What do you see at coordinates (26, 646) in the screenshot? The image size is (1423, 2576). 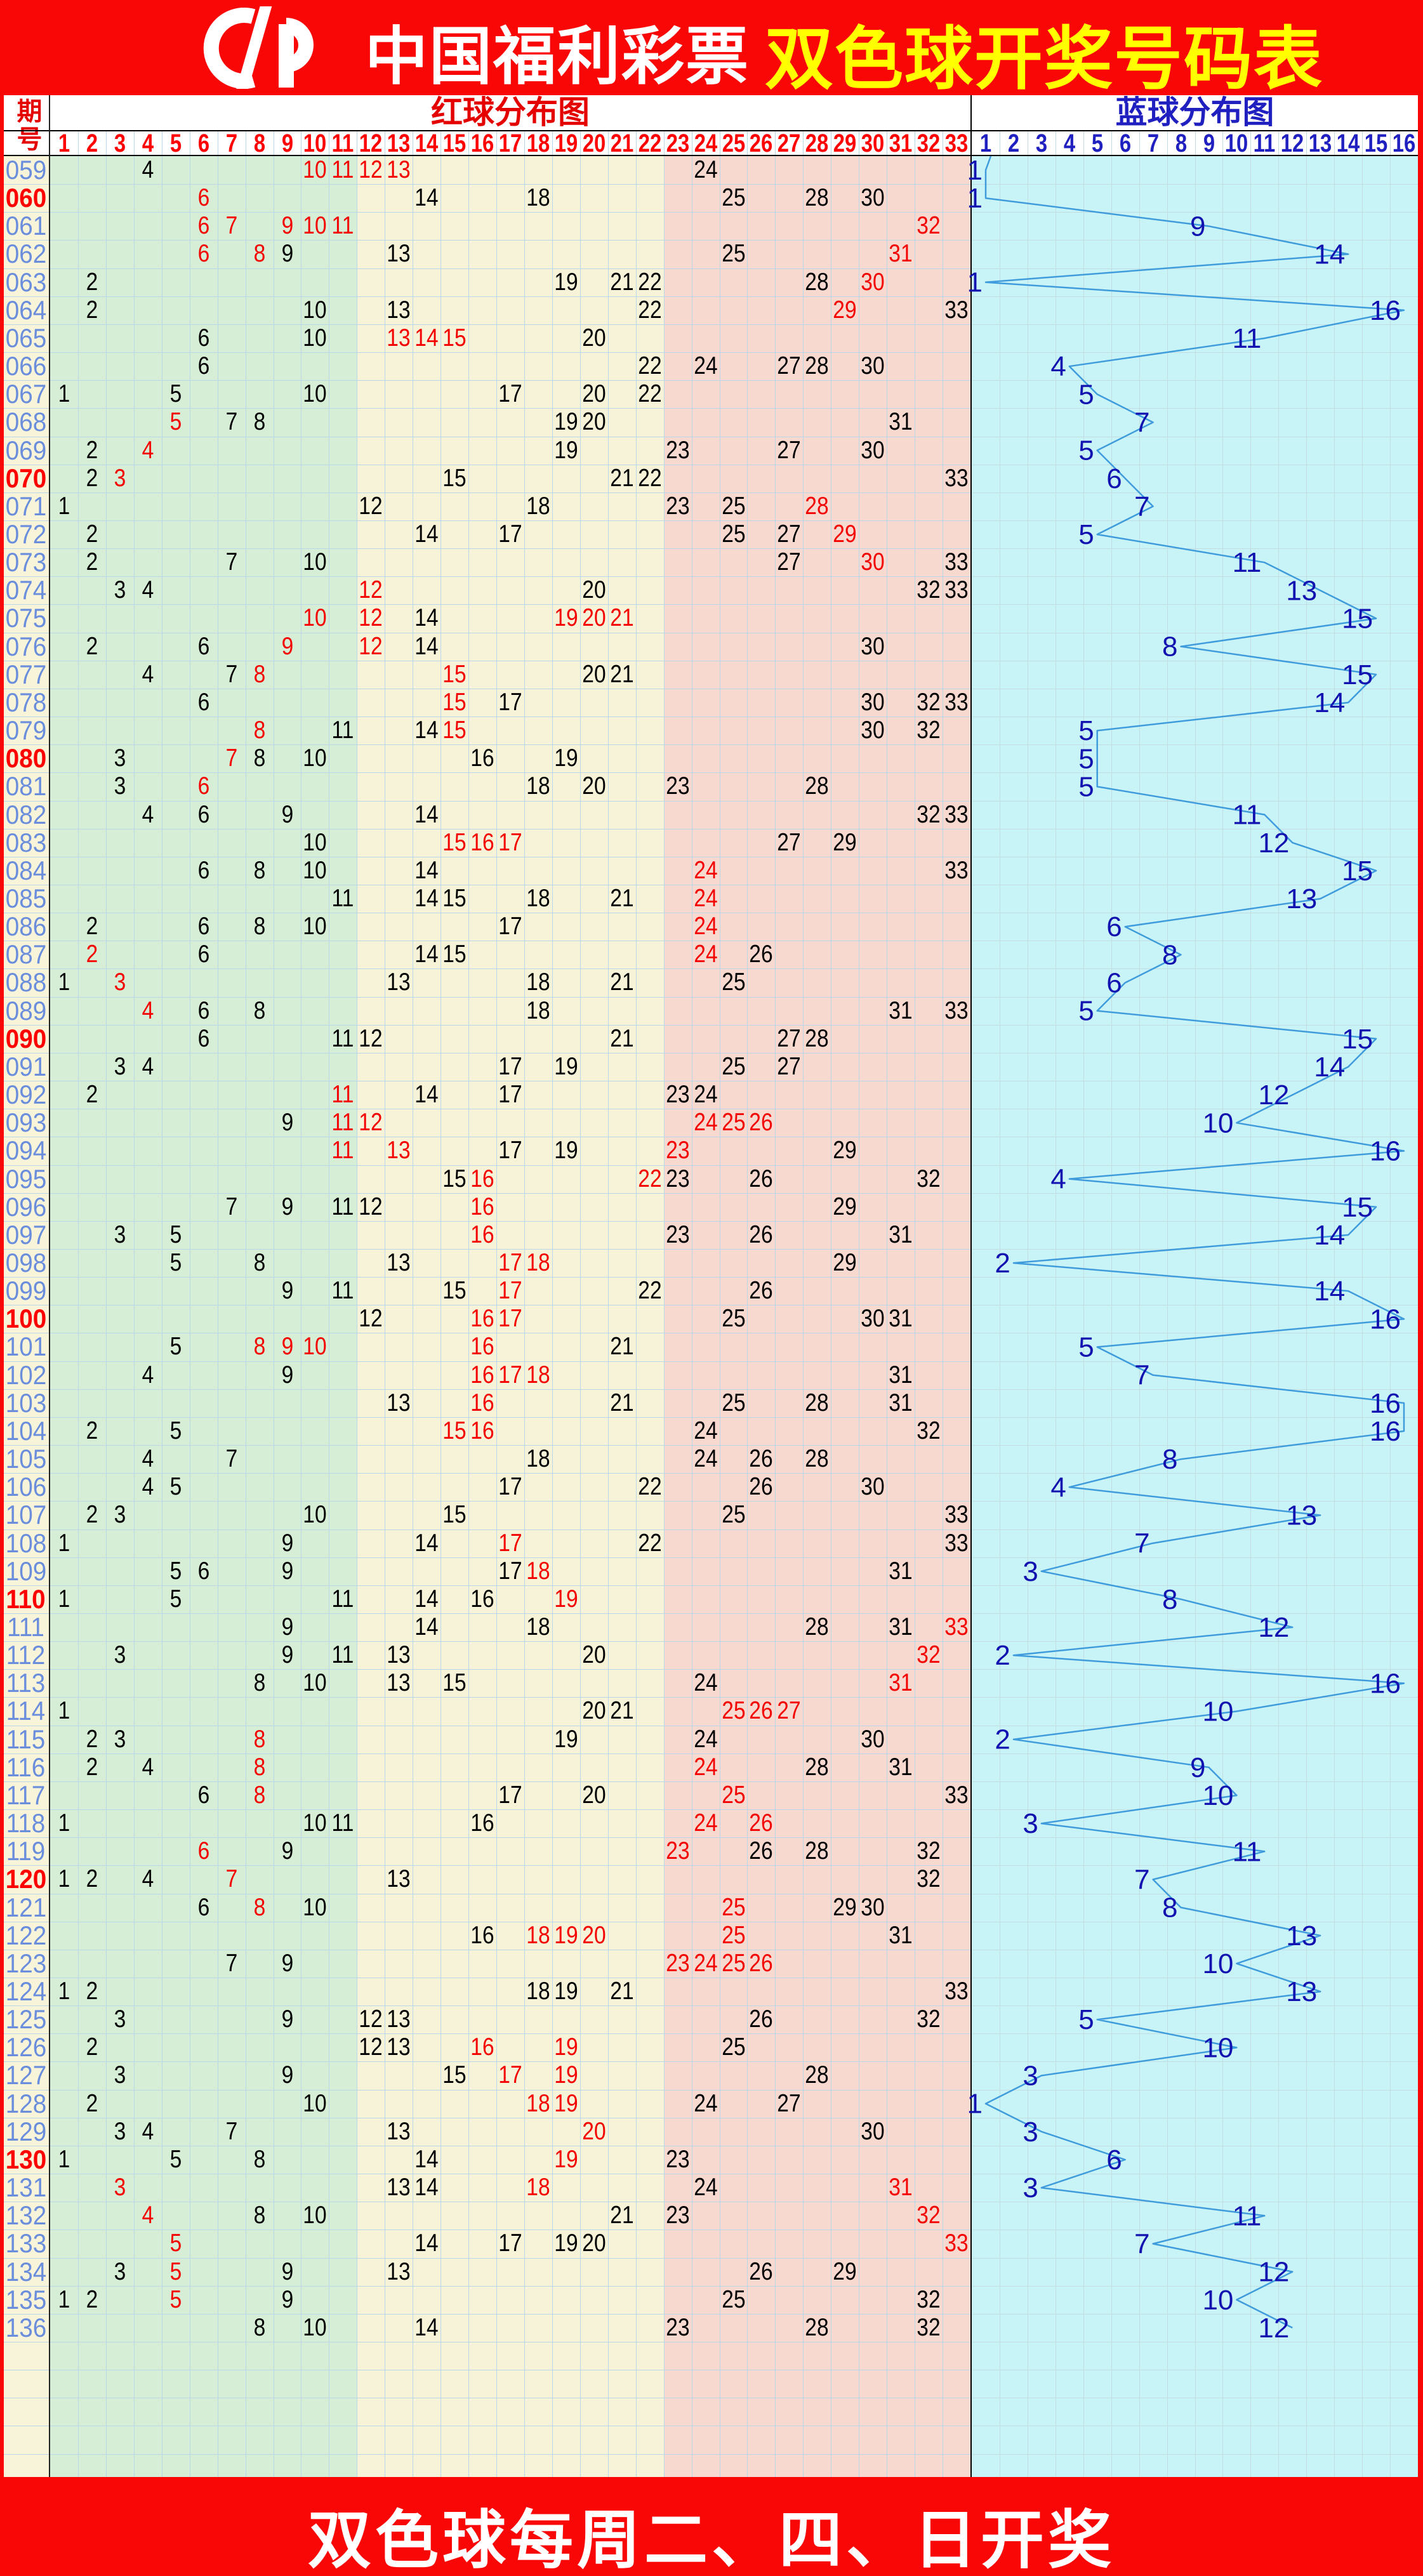 I see `period-label: 076` at bounding box center [26, 646].